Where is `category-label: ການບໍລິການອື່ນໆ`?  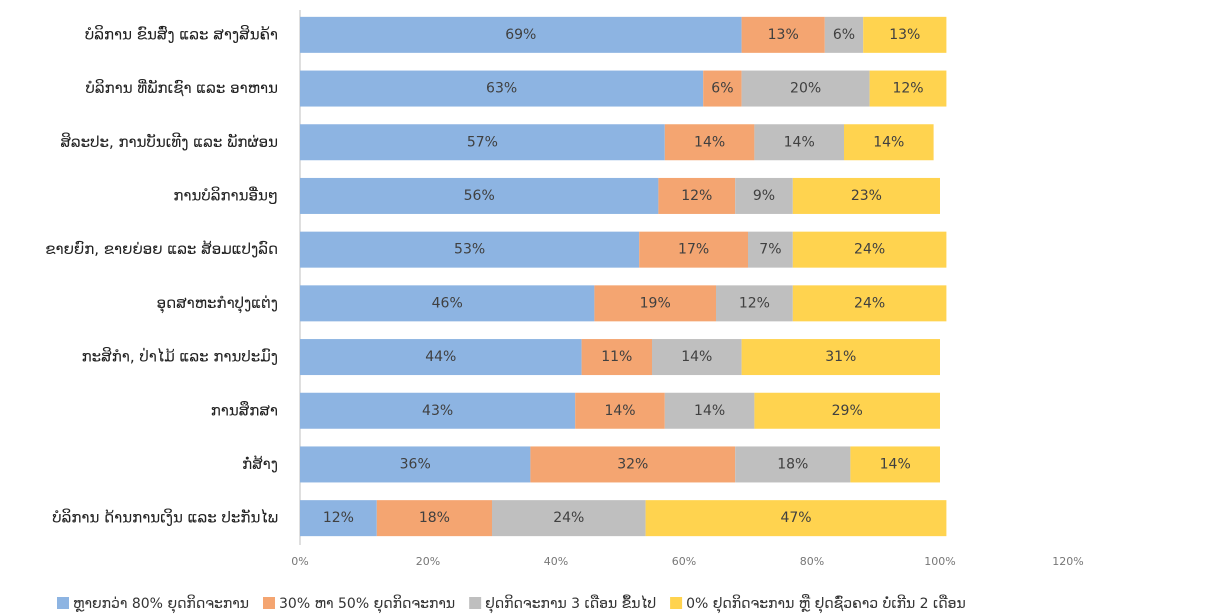 category-label: ການບໍລິການອື່ນໆ is located at coordinates (225, 194).